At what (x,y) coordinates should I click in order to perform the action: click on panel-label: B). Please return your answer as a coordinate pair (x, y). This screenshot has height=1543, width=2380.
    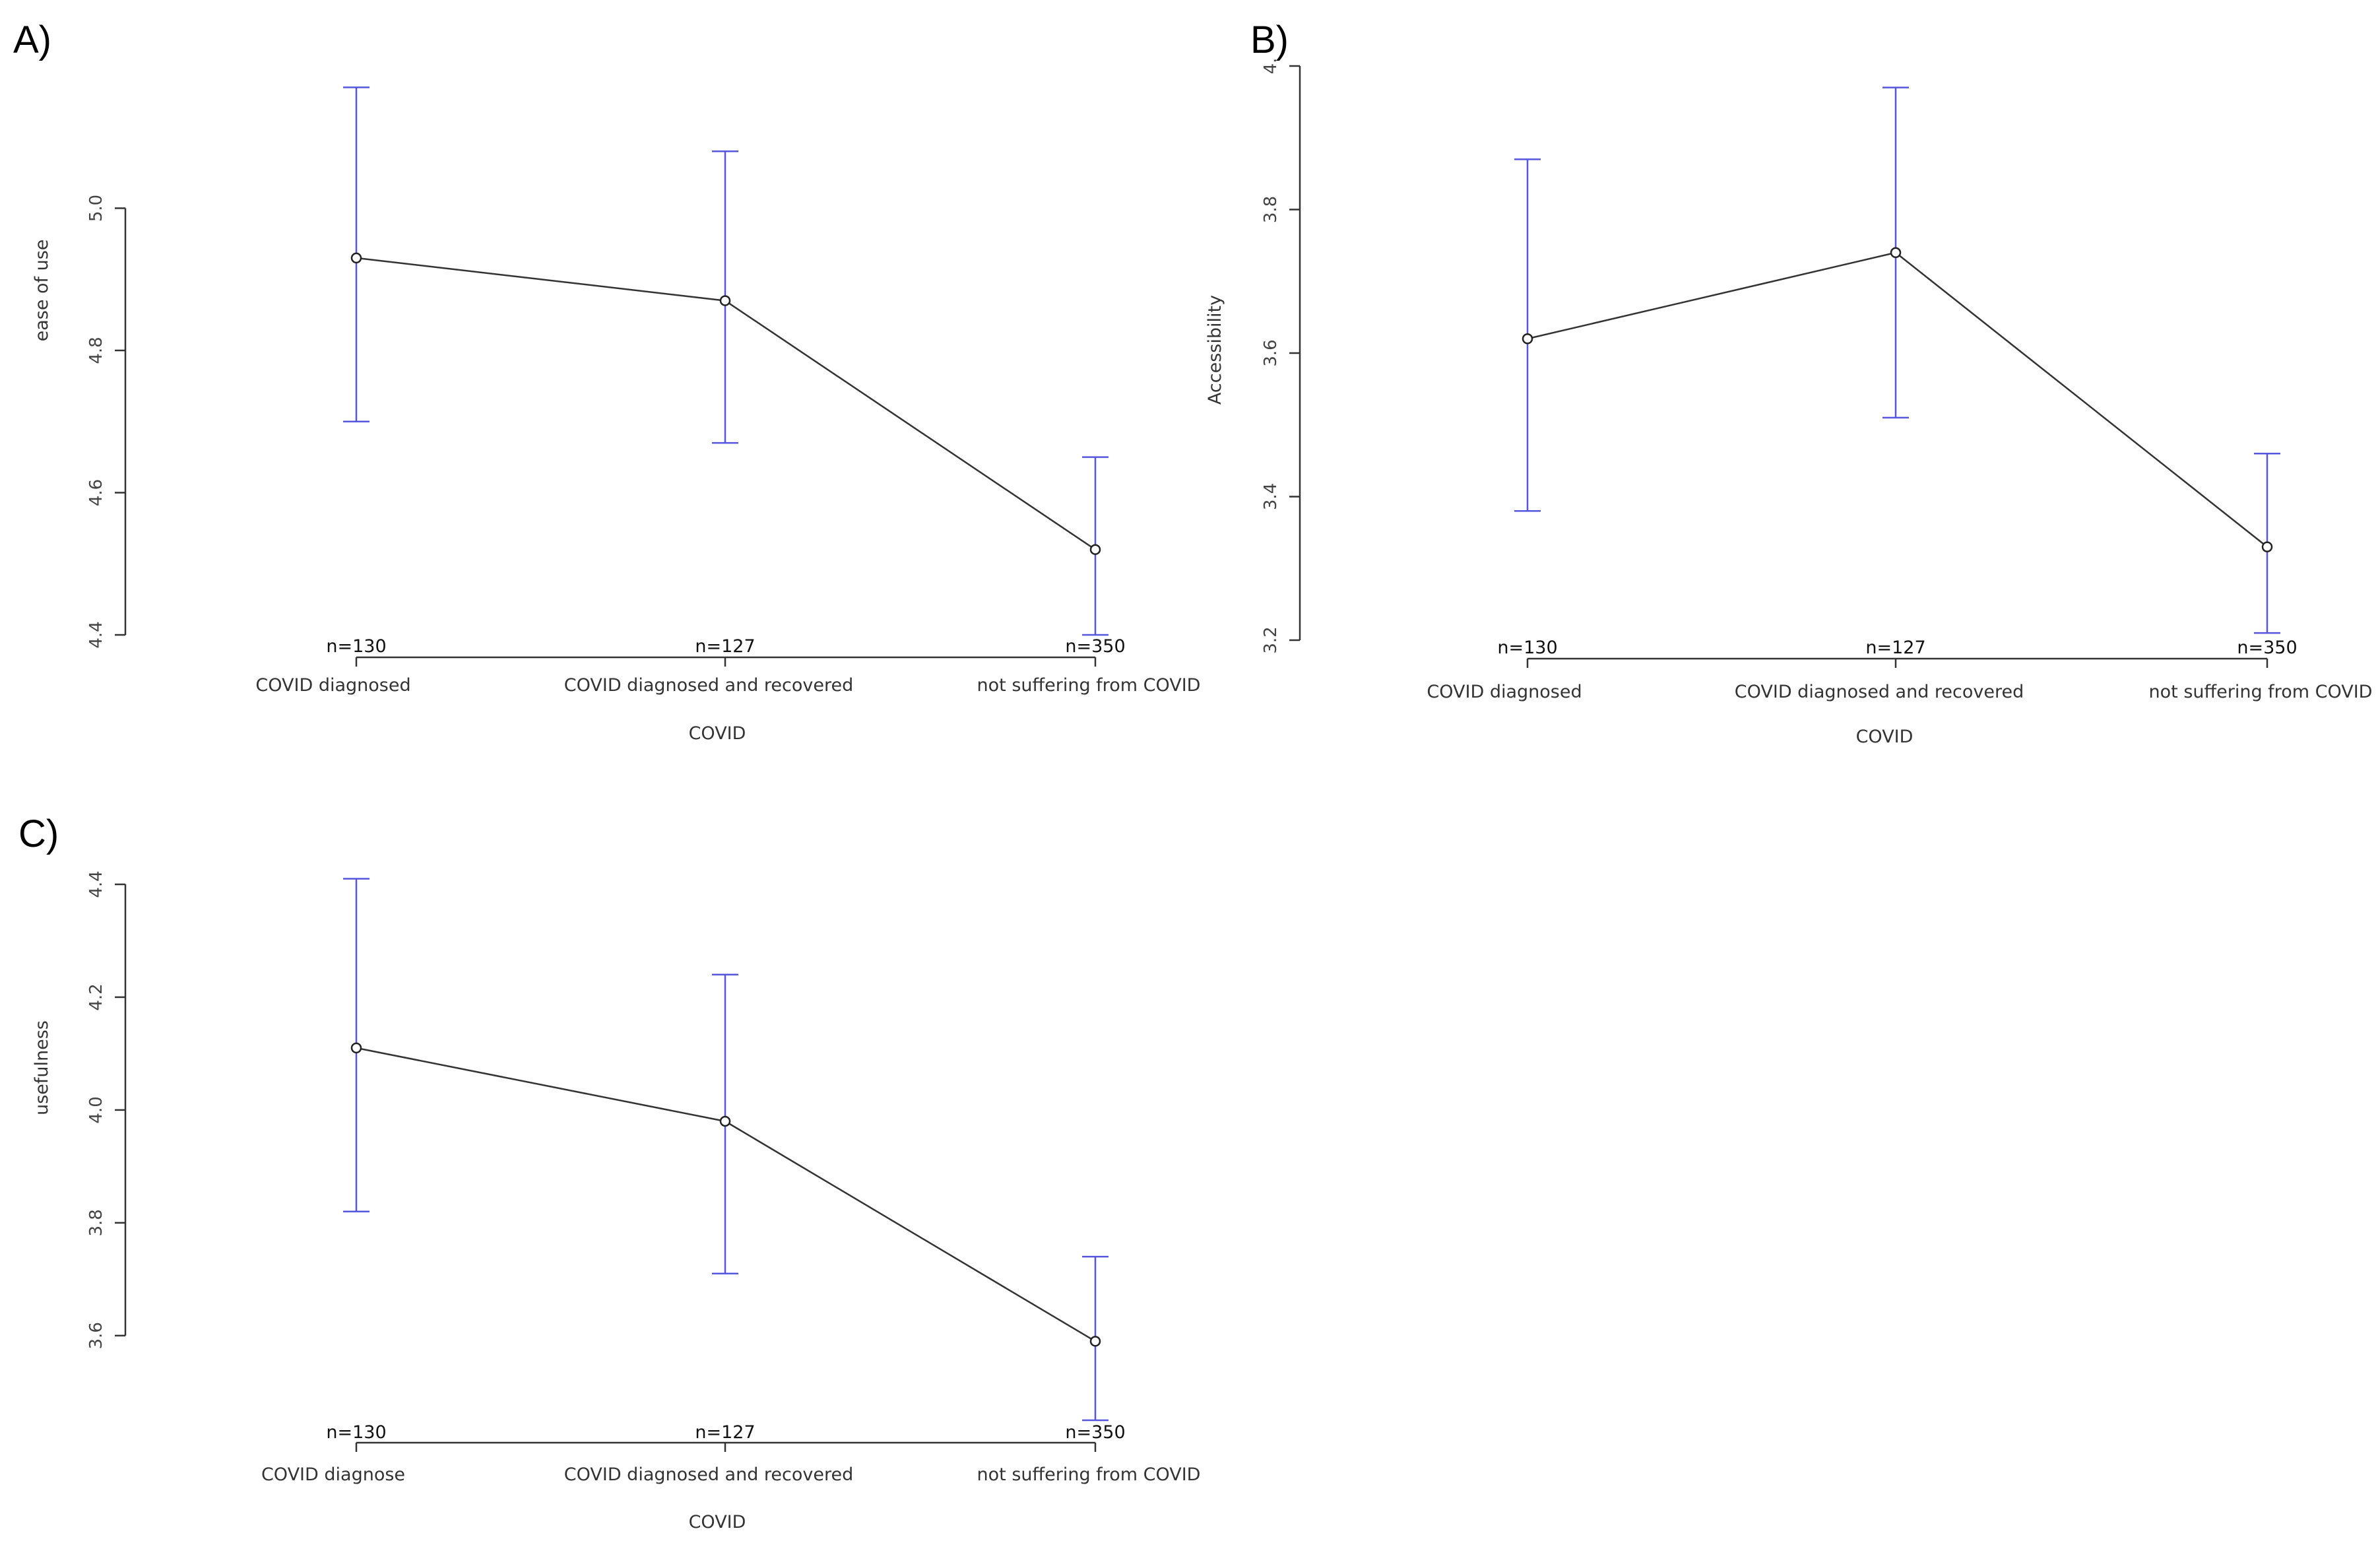
    Looking at the image, I should click on (1269, 39).